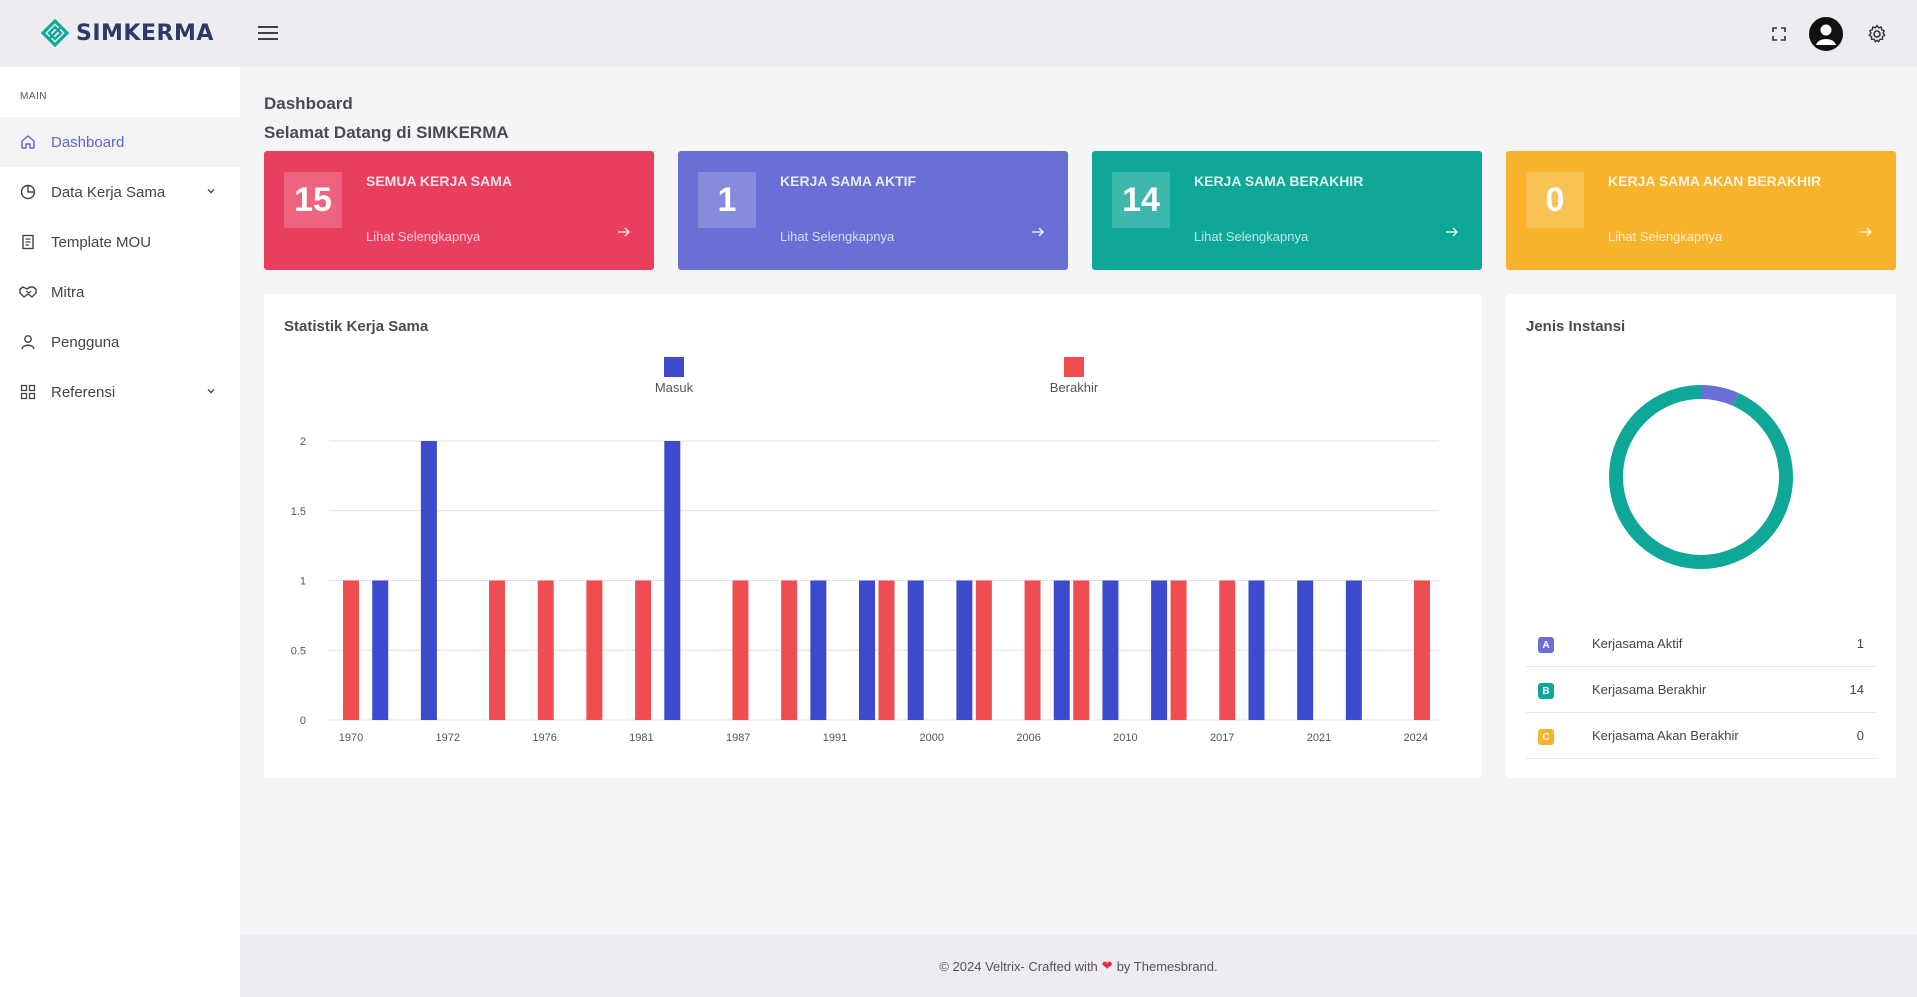 Image resolution: width=1917 pixels, height=997 pixels. What do you see at coordinates (932, 738) in the screenshot?
I see `x-tick-label: 2000` at bounding box center [932, 738].